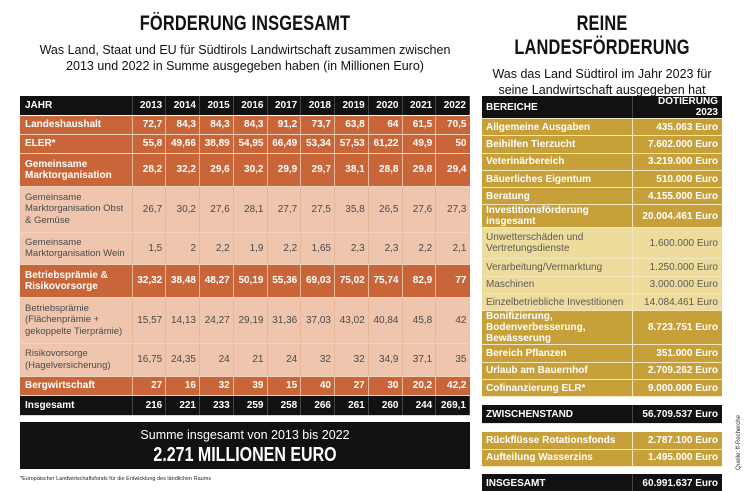 Image resolution: width=750 pixels, height=491 pixels. I want to click on row-value: 435.063 Euro, so click(676, 127).